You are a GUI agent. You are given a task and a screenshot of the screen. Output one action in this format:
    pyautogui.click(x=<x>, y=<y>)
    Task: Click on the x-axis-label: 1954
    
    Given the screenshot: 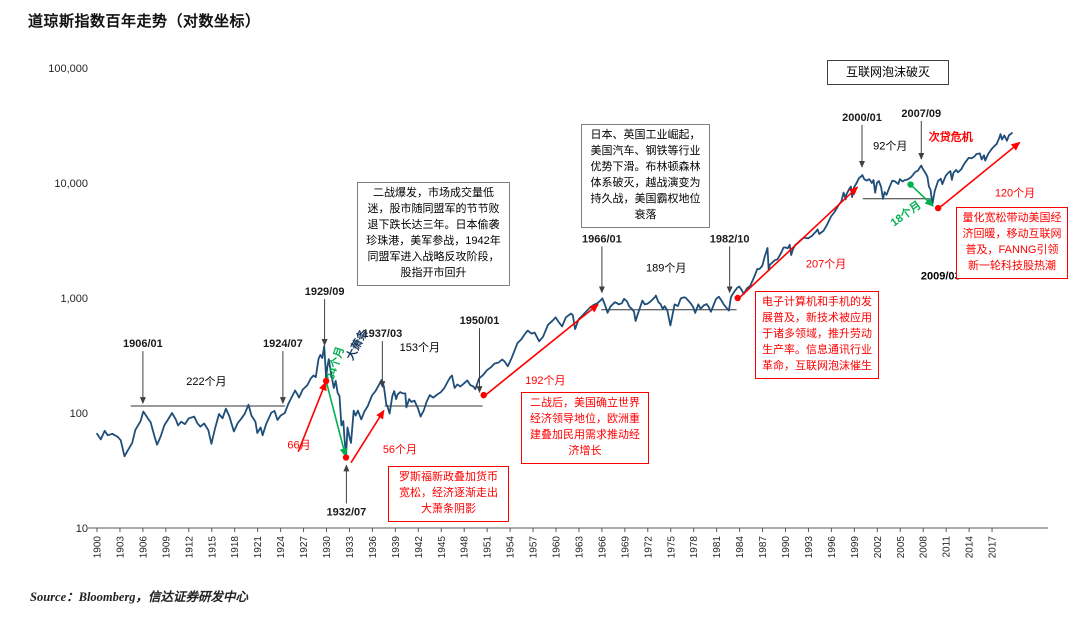 What is the action you would take?
    pyautogui.click(x=511, y=547)
    